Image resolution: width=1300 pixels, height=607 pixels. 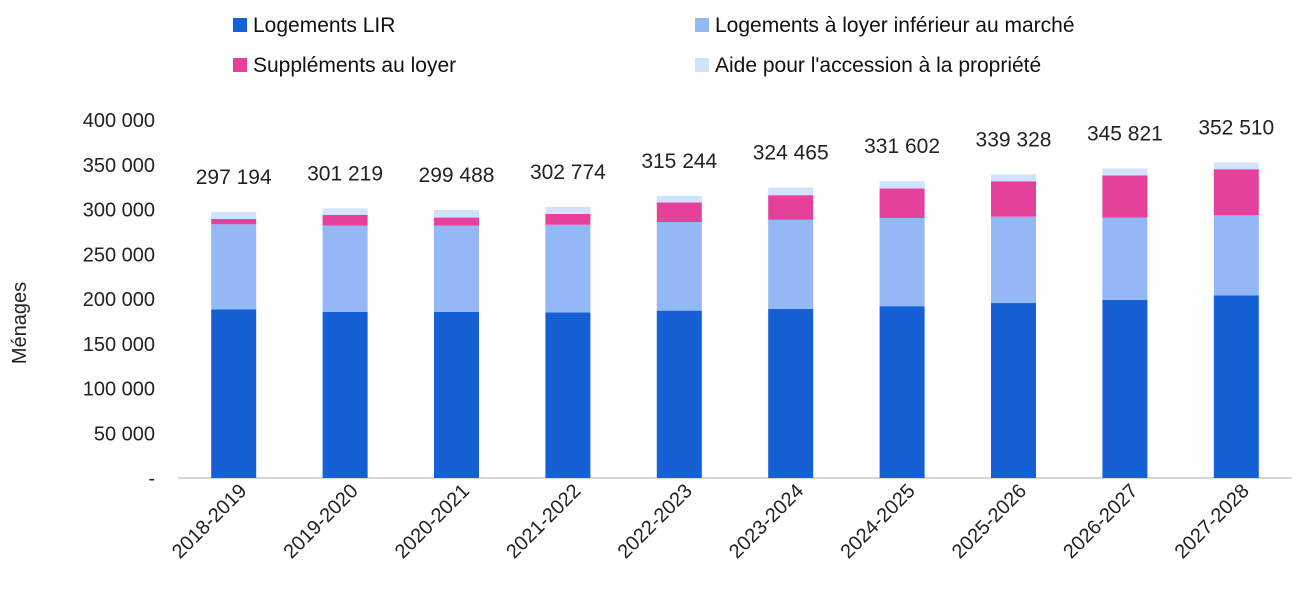 I want to click on total-label: 297 194, so click(x=234, y=177).